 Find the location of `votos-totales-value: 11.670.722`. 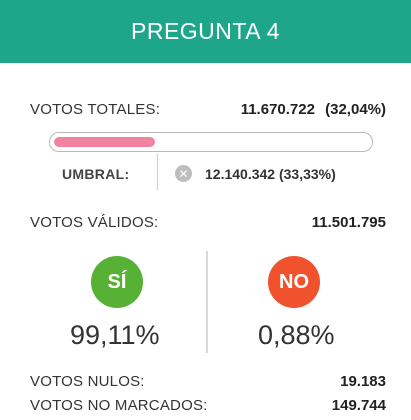

votos-totales-value: 11.670.722 is located at coordinates (277, 109).